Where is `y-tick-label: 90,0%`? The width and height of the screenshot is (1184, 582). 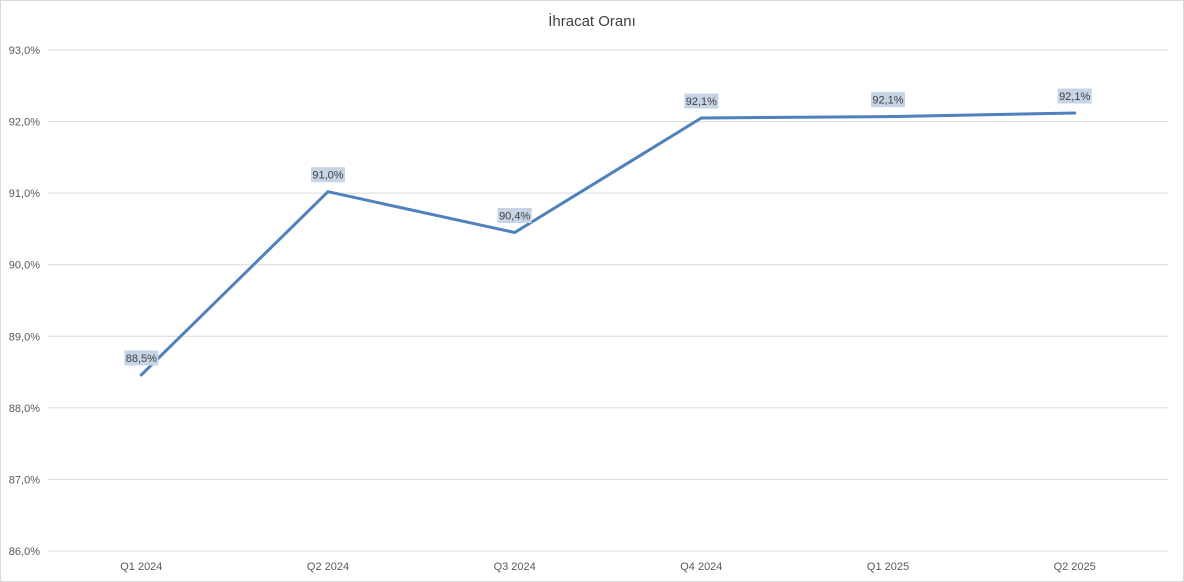 y-tick-label: 90,0% is located at coordinates (24, 266).